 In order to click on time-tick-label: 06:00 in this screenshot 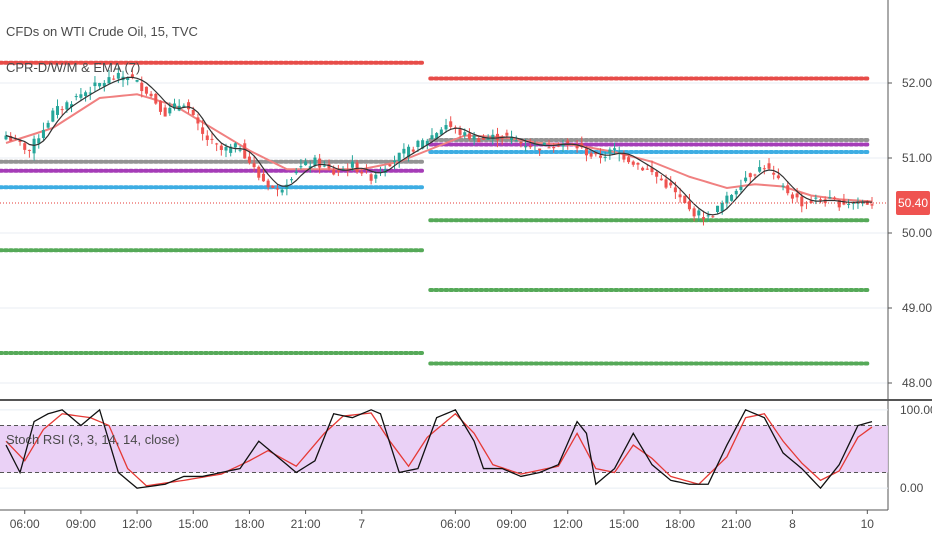, I will do `click(455, 524)`.